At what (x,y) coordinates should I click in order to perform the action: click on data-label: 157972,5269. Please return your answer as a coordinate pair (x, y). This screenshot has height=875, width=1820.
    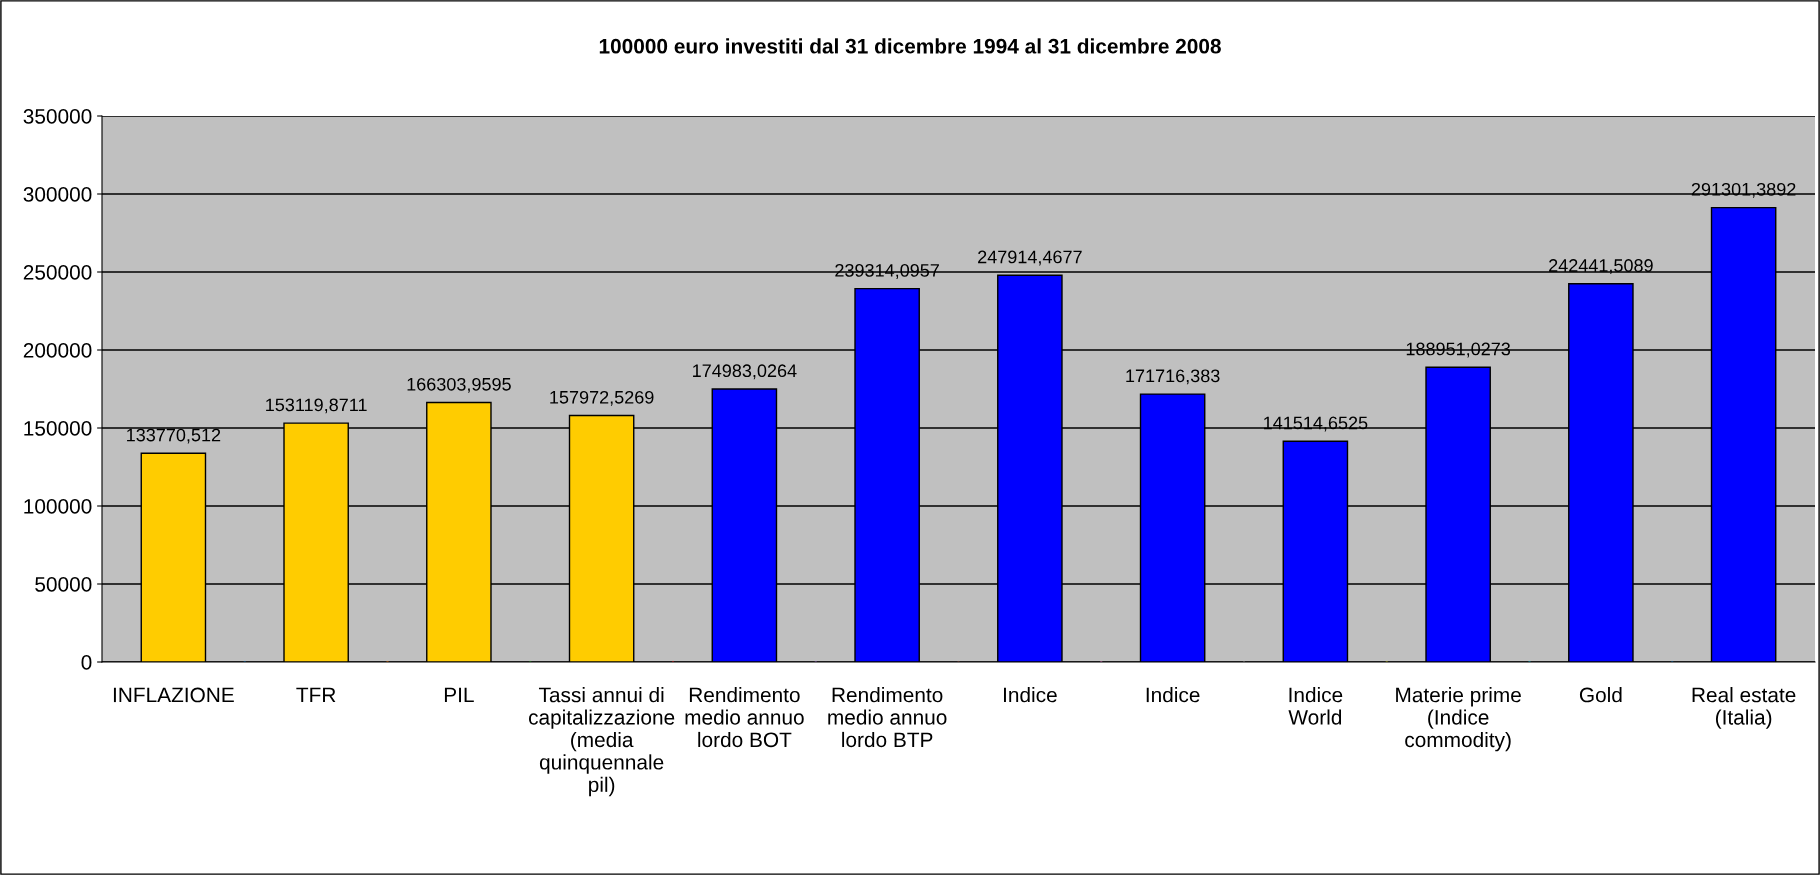
    Looking at the image, I should click on (602, 398).